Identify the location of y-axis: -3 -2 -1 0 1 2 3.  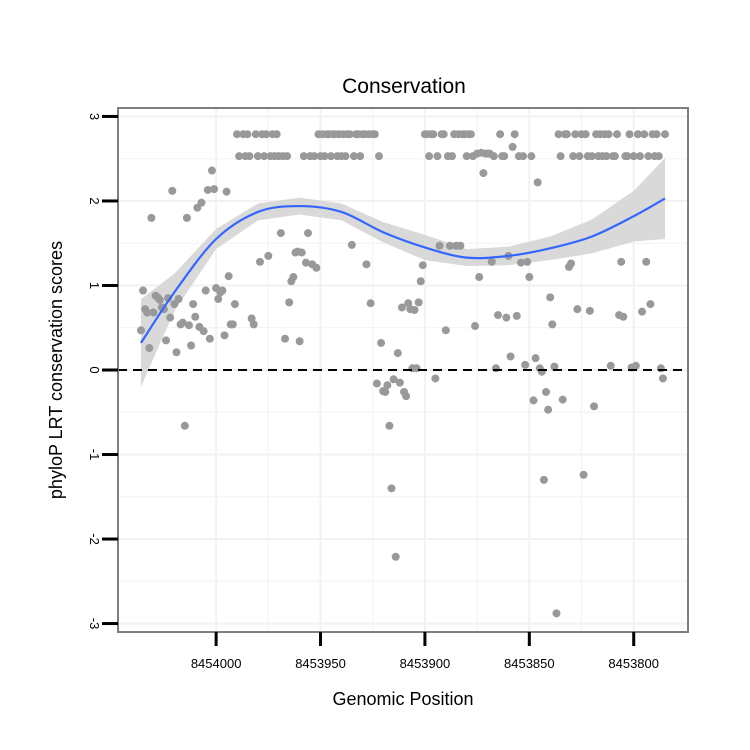
(102, 371).